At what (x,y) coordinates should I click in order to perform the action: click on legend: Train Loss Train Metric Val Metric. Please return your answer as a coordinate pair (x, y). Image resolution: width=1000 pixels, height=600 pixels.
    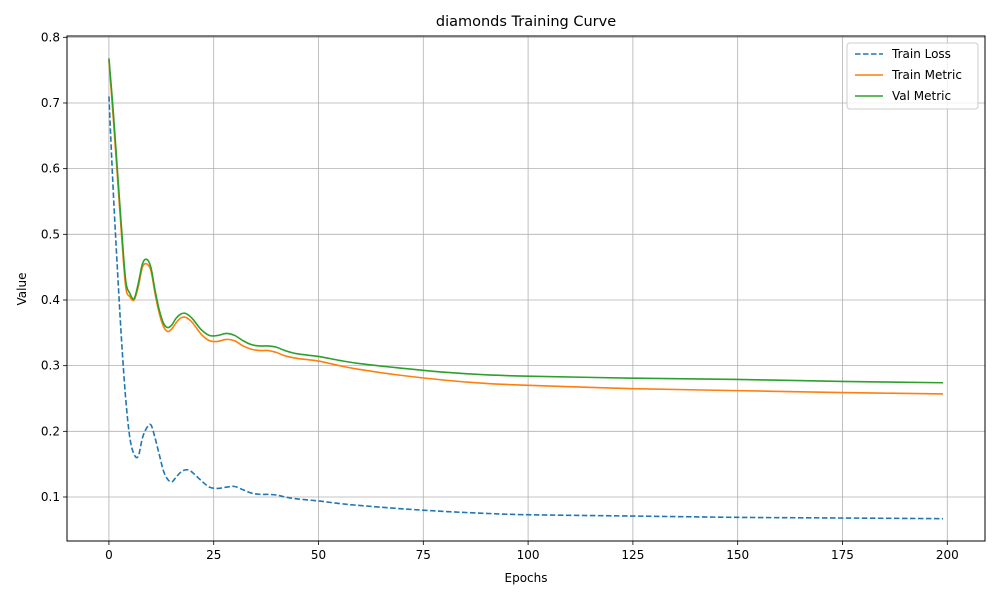
    Looking at the image, I should click on (912, 76).